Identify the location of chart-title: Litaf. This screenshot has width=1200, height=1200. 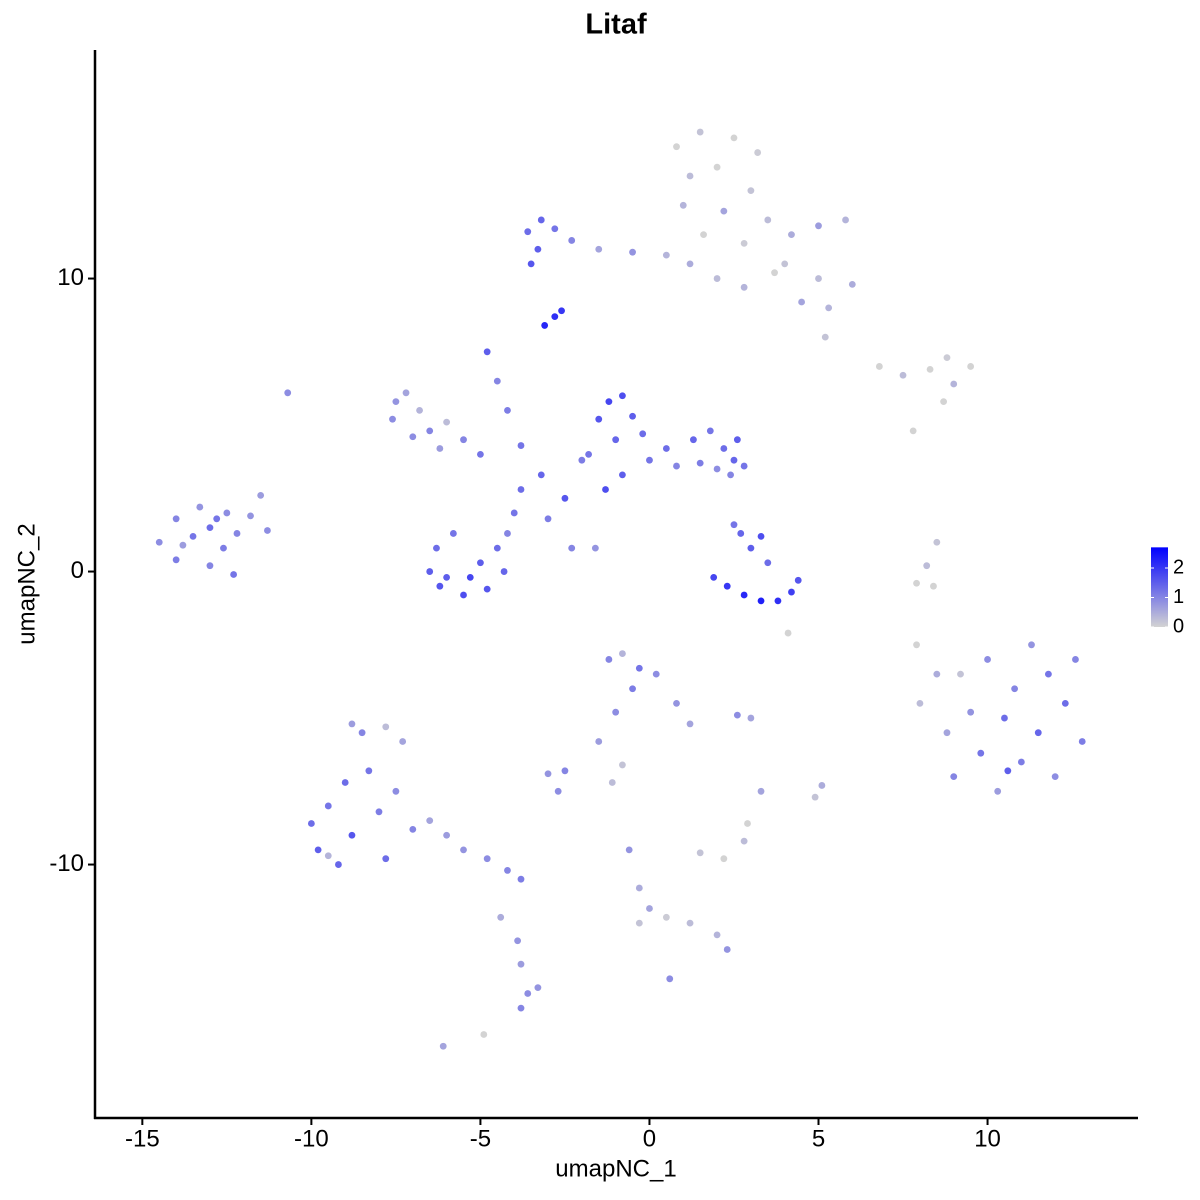
(616, 25).